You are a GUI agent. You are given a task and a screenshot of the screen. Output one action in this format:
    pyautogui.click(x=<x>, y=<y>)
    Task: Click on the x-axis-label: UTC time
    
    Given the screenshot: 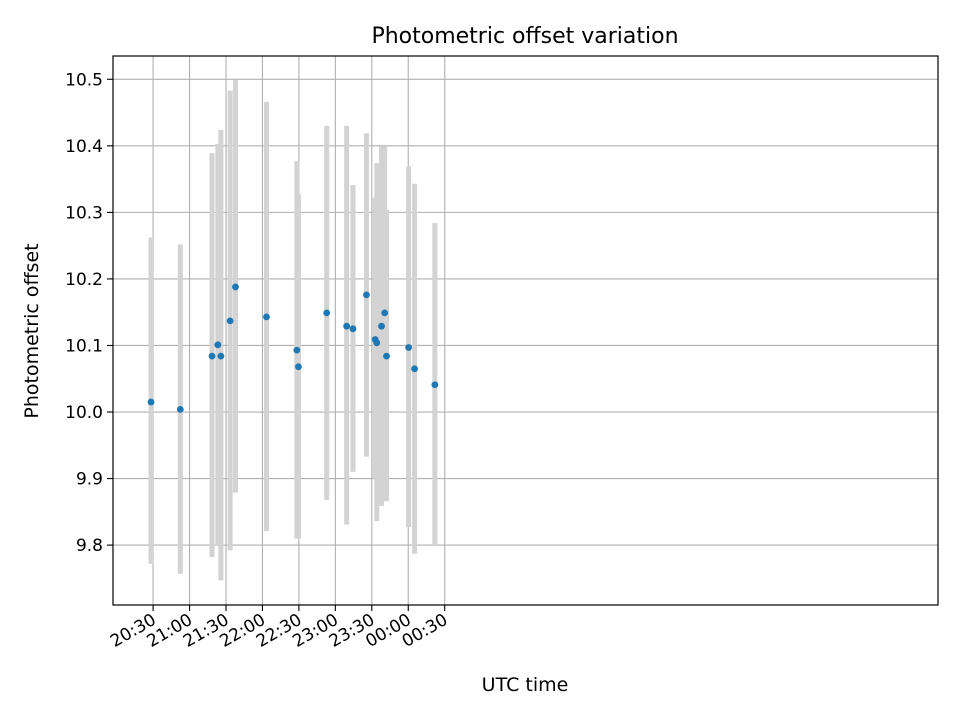 What is the action you would take?
    pyautogui.click(x=525, y=685)
    